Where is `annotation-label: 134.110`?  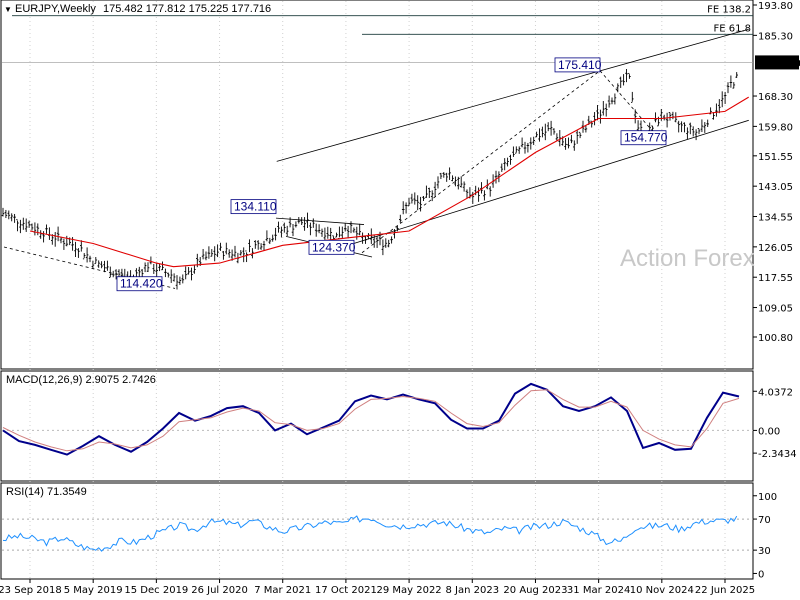
annotation-label: 134.110 is located at coordinates (255, 207).